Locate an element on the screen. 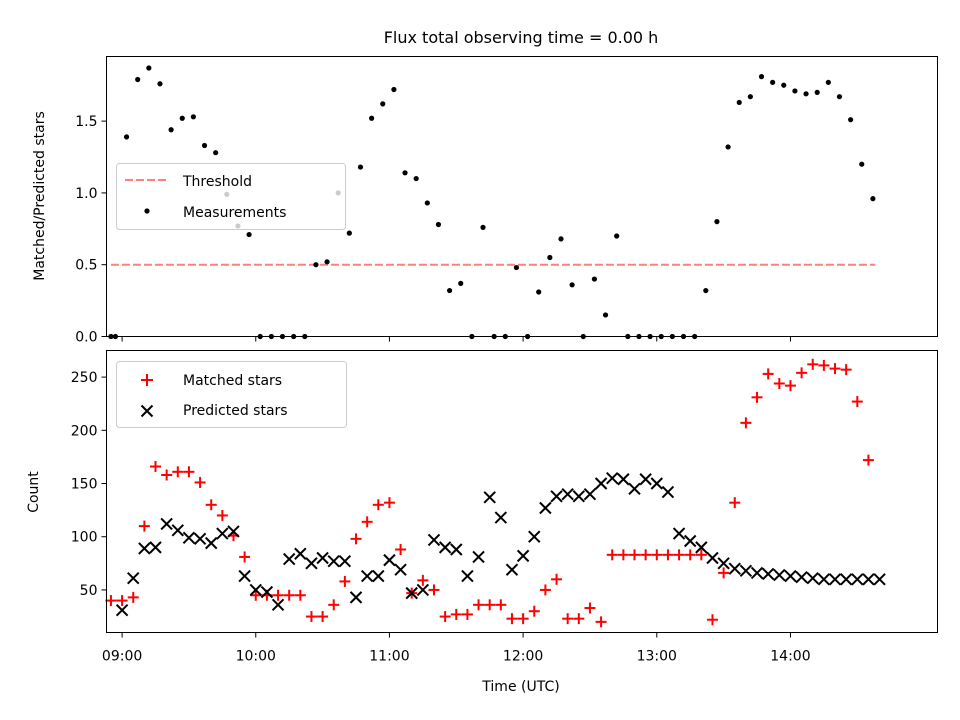  y-tick-label: 100 is located at coordinates (84, 538).